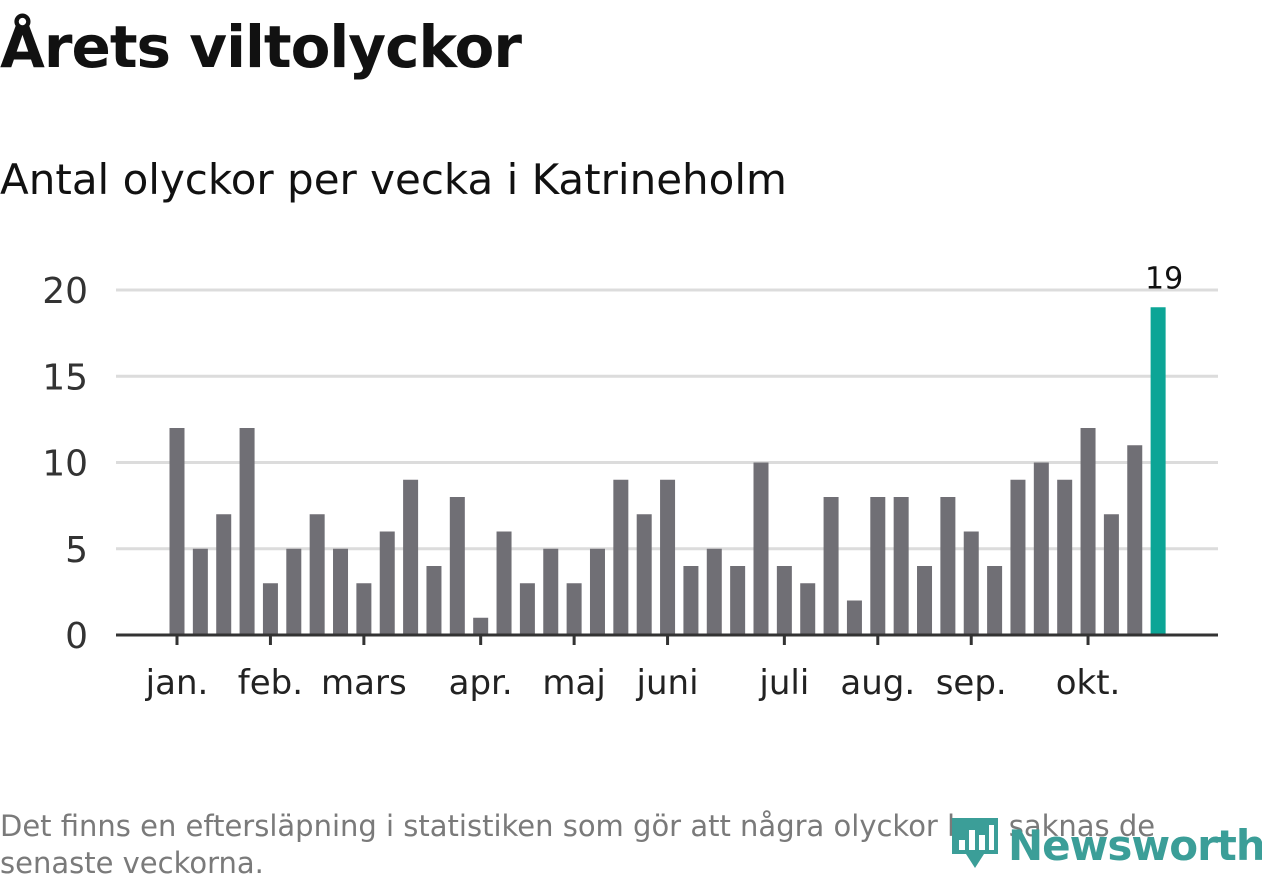 The width and height of the screenshot is (1262, 882). I want to click on y-axis-labels: 0 5 10 15 20, so click(65, 464).